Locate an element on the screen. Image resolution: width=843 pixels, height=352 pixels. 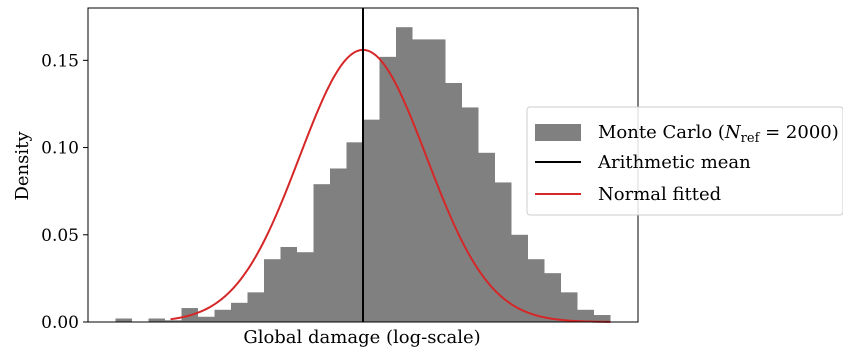
legend-swatch-monte-carlo is located at coordinates (558, 132).